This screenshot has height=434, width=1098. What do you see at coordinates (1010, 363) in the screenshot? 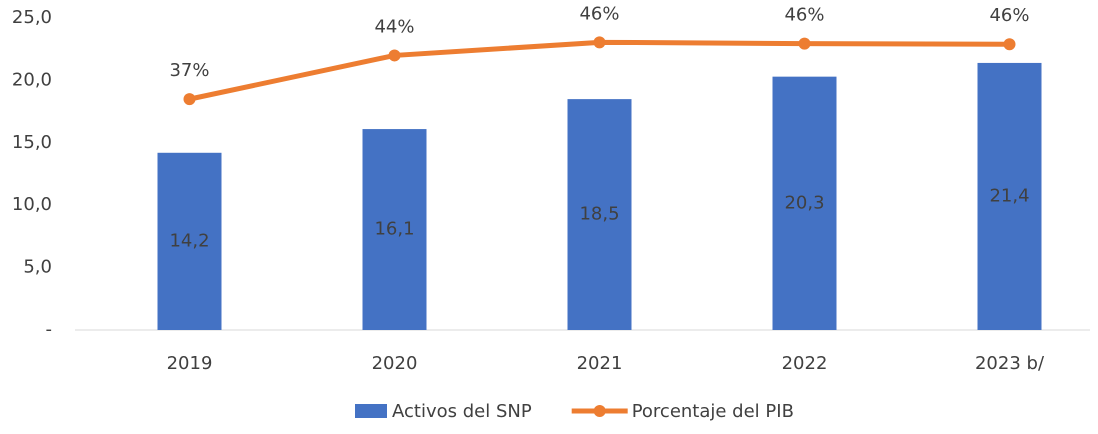
I see `x-tick-label: 2023 b/` at bounding box center [1010, 363].